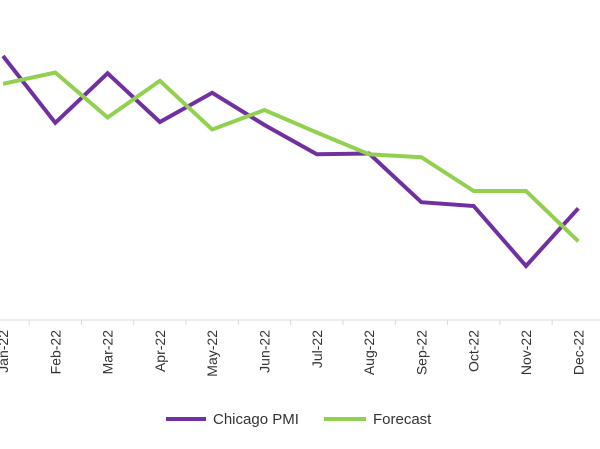 The width and height of the screenshot is (600, 449). What do you see at coordinates (160, 351) in the screenshot?
I see `x-tick-label-apr-22: Apr-22` at bounding box center [160, 351].